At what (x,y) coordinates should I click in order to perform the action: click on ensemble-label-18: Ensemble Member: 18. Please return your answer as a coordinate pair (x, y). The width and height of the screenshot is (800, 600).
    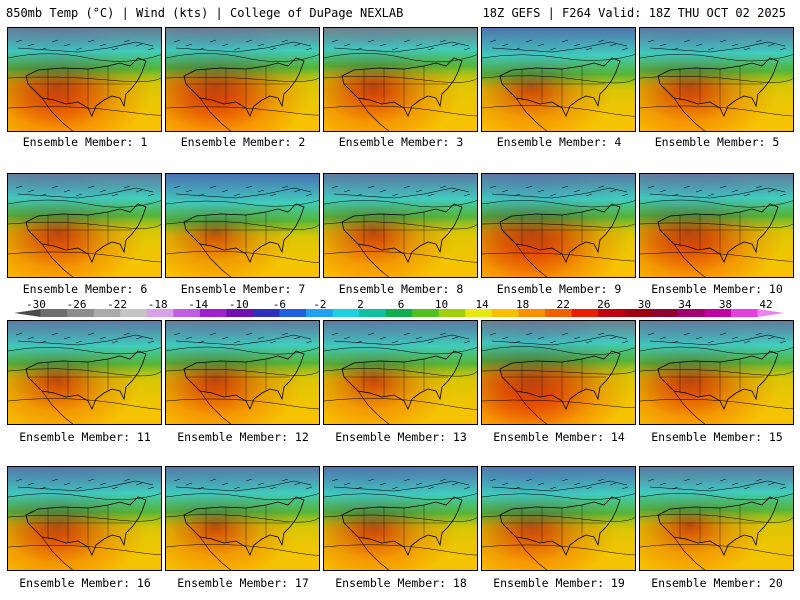
    Looking at the image, I should click on (401, 583).